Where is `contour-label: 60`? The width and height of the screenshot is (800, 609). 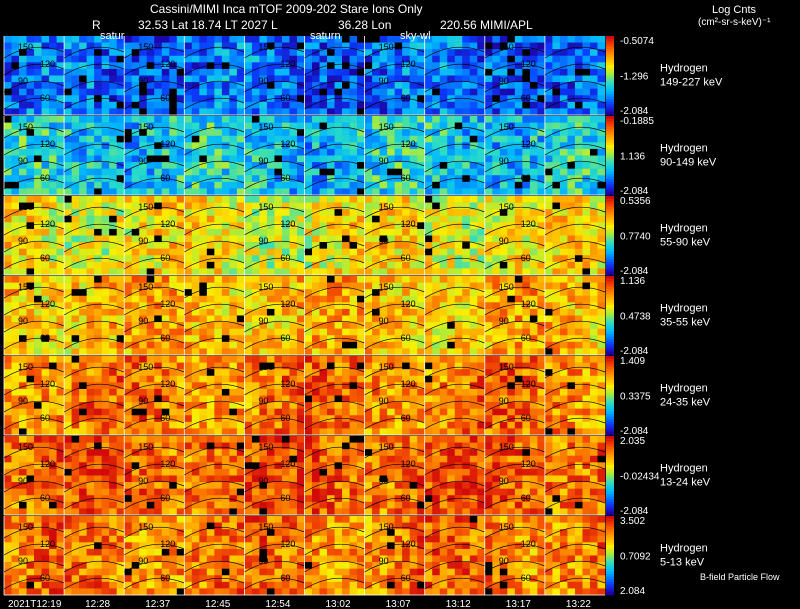
contour-label: 60 is located at coordinates (406, 338).